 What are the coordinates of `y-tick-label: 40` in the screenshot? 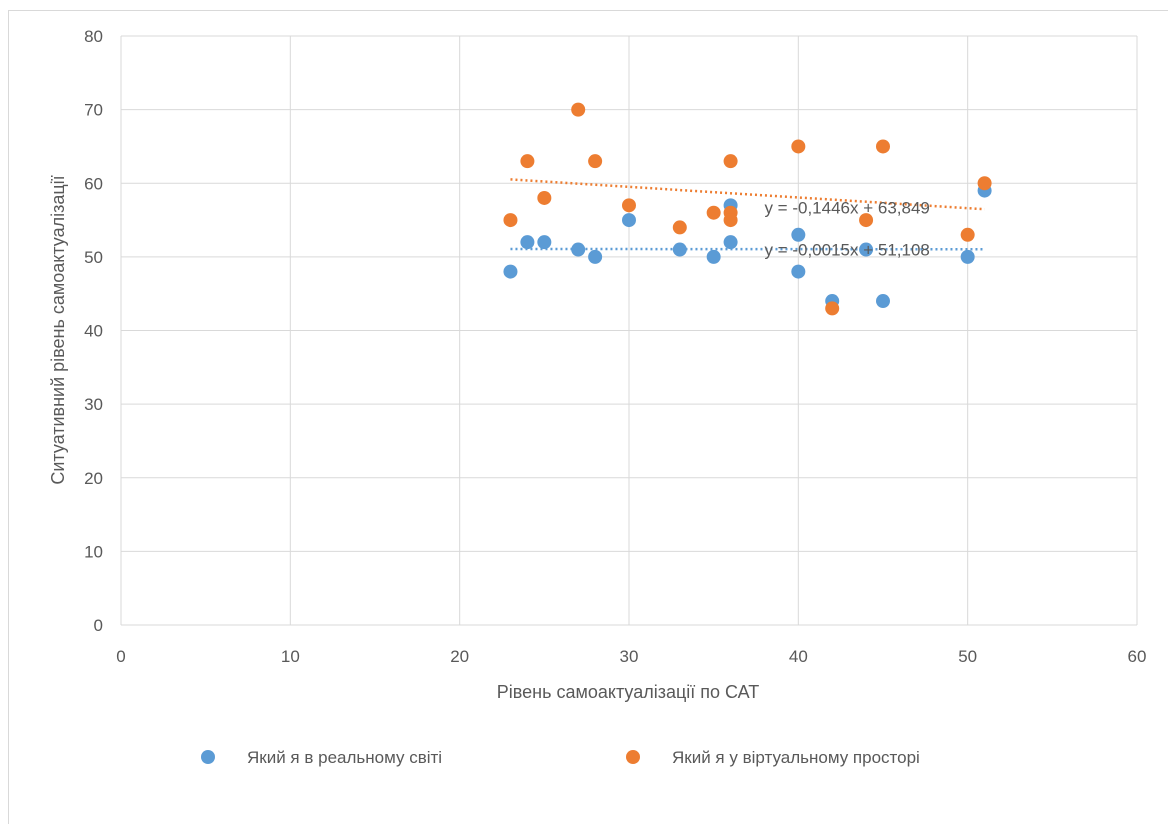 It's located at (93, 331).